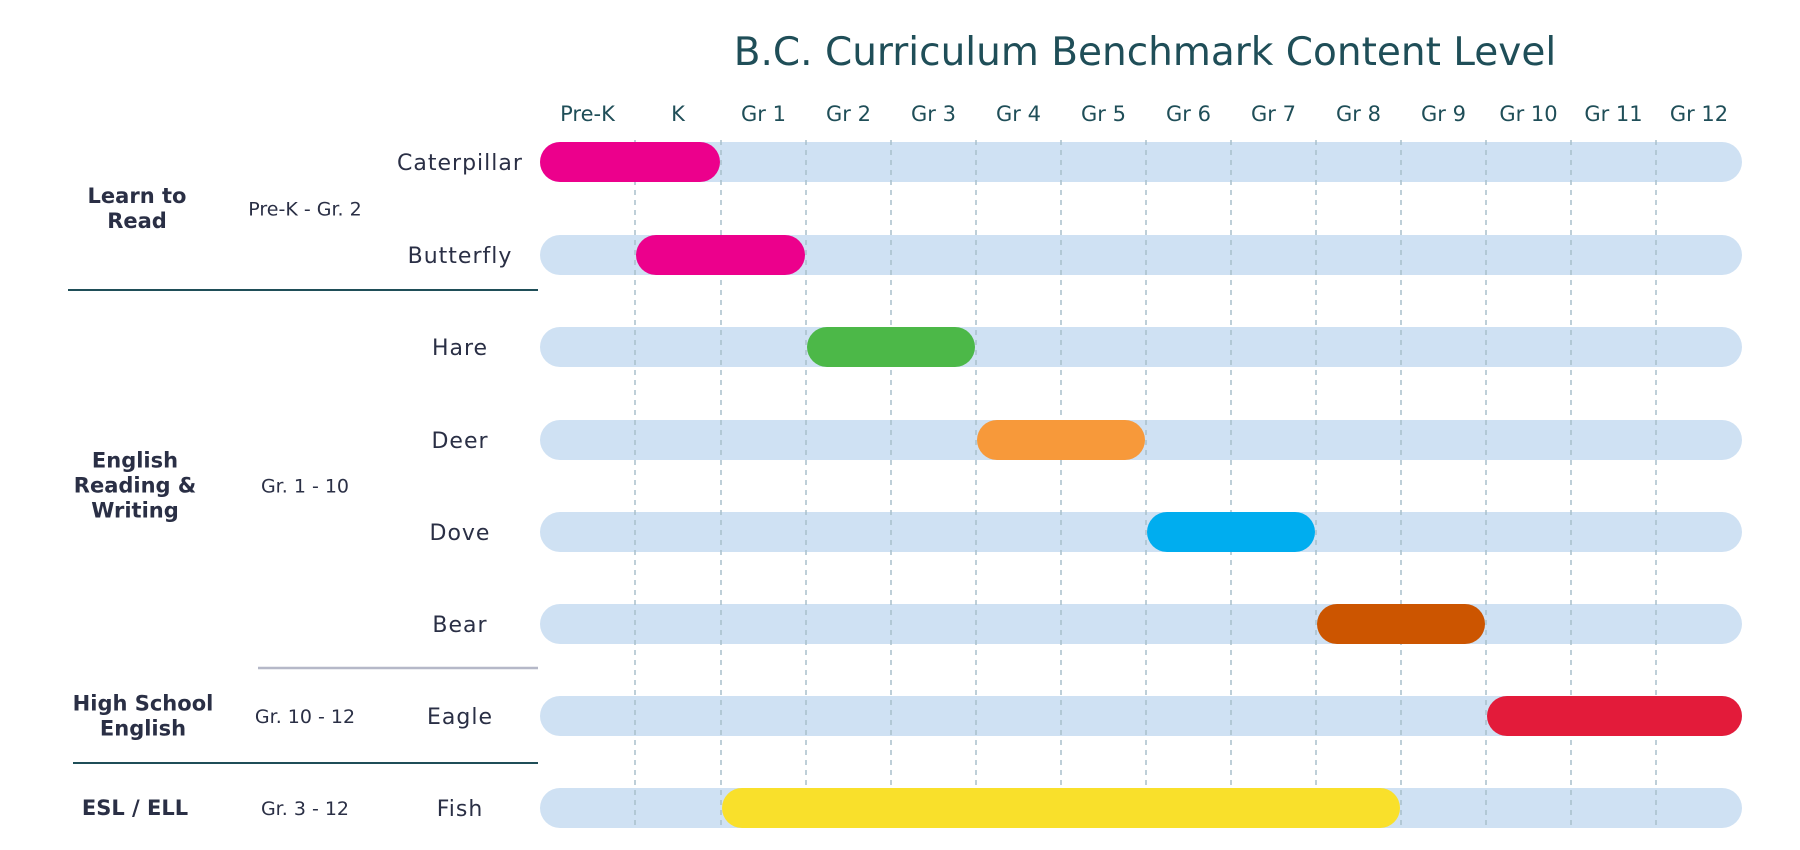 This screenshot has height=850, width=1800. What do you see at coordinates (460, 717) in the screenshot?
I see `level-label: Eagle` at bounding box center [460, 717].